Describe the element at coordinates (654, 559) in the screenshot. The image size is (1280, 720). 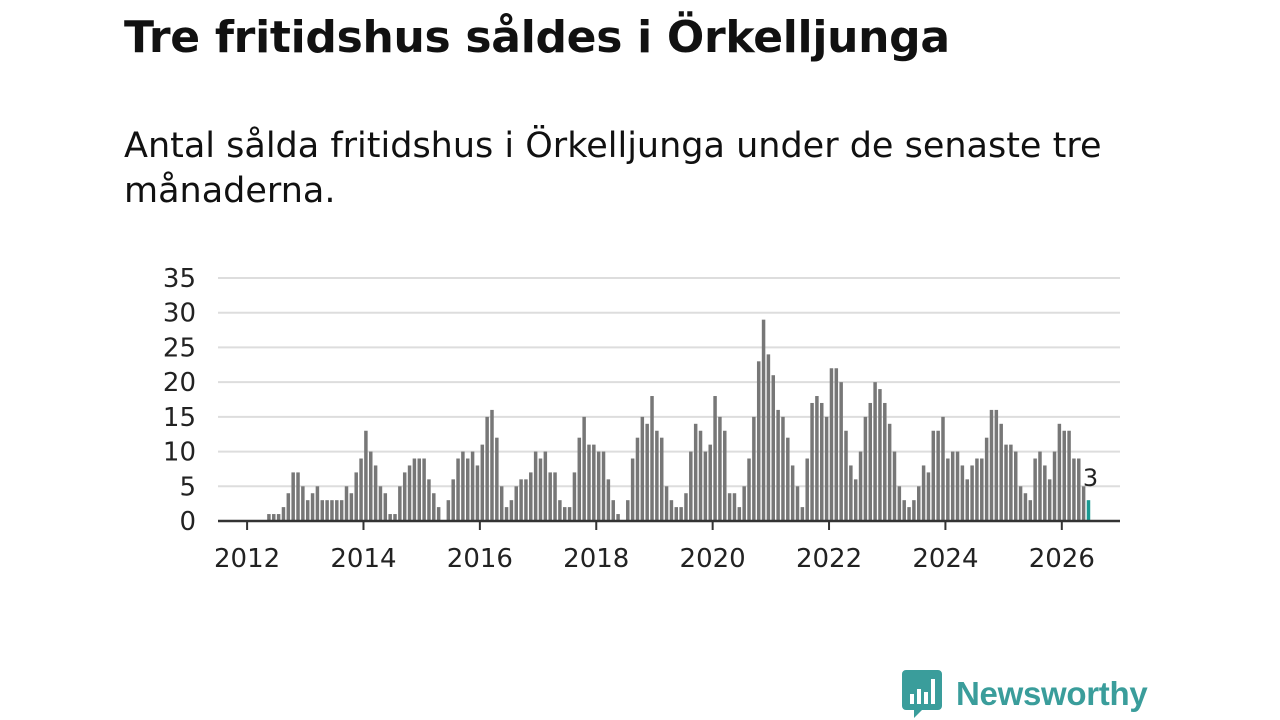
I see `x-axis-tick-labels: 2012 2014 2016 2018 2020 2022 2024 2026` at that location.